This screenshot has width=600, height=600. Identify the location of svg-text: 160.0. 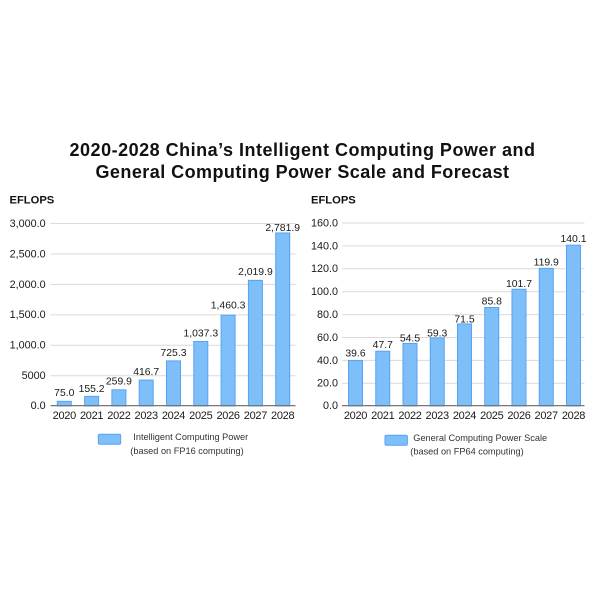
(324, 223).